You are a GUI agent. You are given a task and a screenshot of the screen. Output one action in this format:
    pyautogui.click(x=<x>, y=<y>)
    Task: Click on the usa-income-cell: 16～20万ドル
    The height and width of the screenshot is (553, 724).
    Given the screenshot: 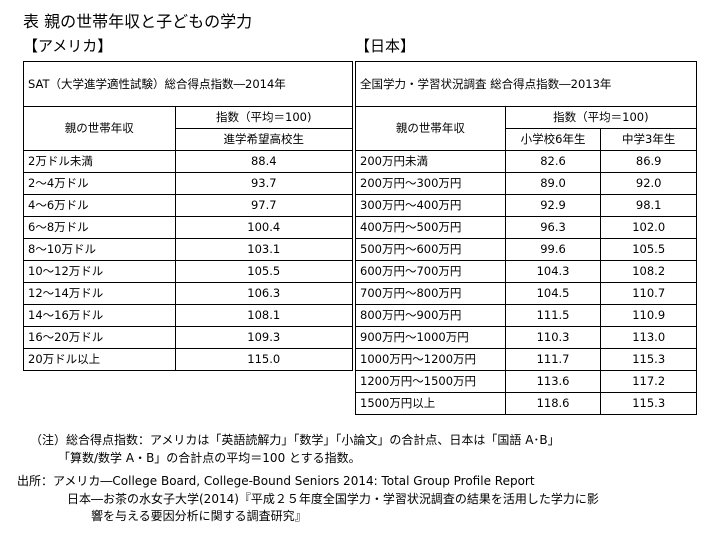 What is the action you would take?
    pyautogui.click(x=99, y=337)
    